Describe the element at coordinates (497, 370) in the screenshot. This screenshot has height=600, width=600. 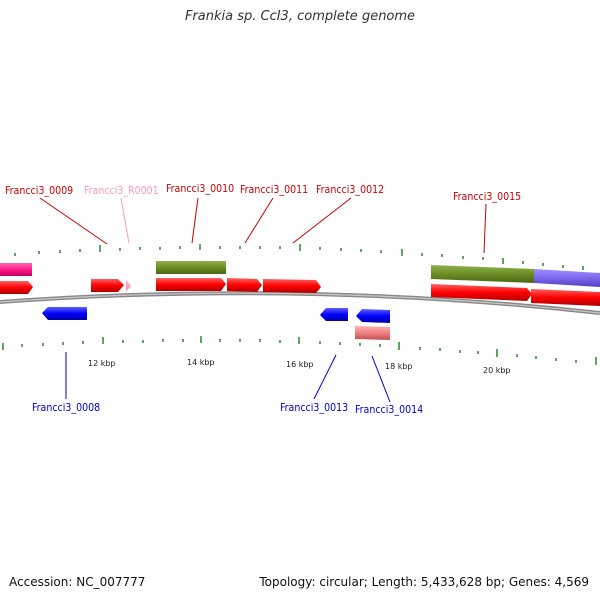
I see `scale-label-20kbp: 20 kbp` at that location.